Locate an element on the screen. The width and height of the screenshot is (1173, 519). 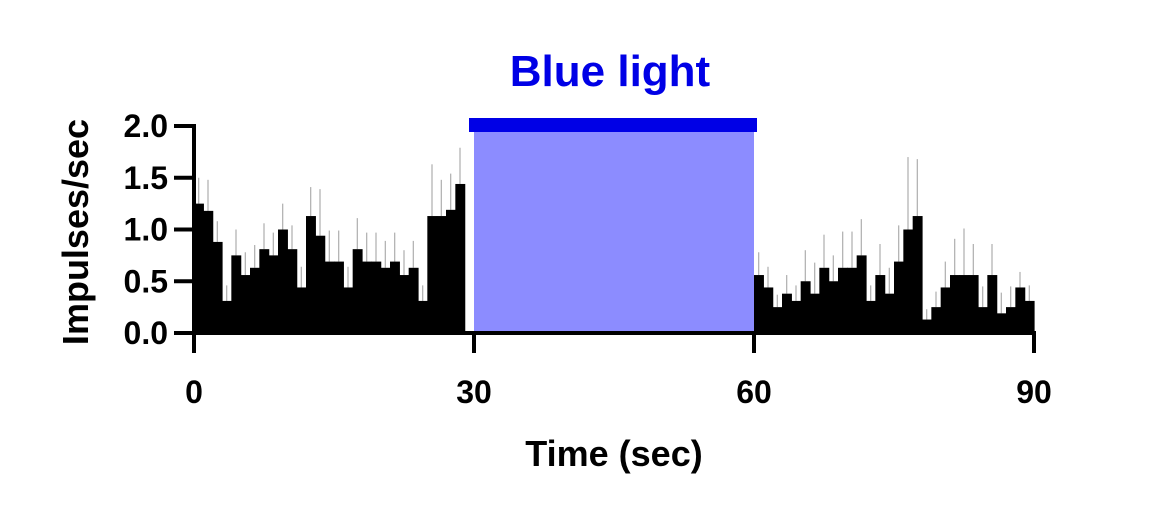
y-axis-title: Impulses/sec is located at coordinates (75, 232).